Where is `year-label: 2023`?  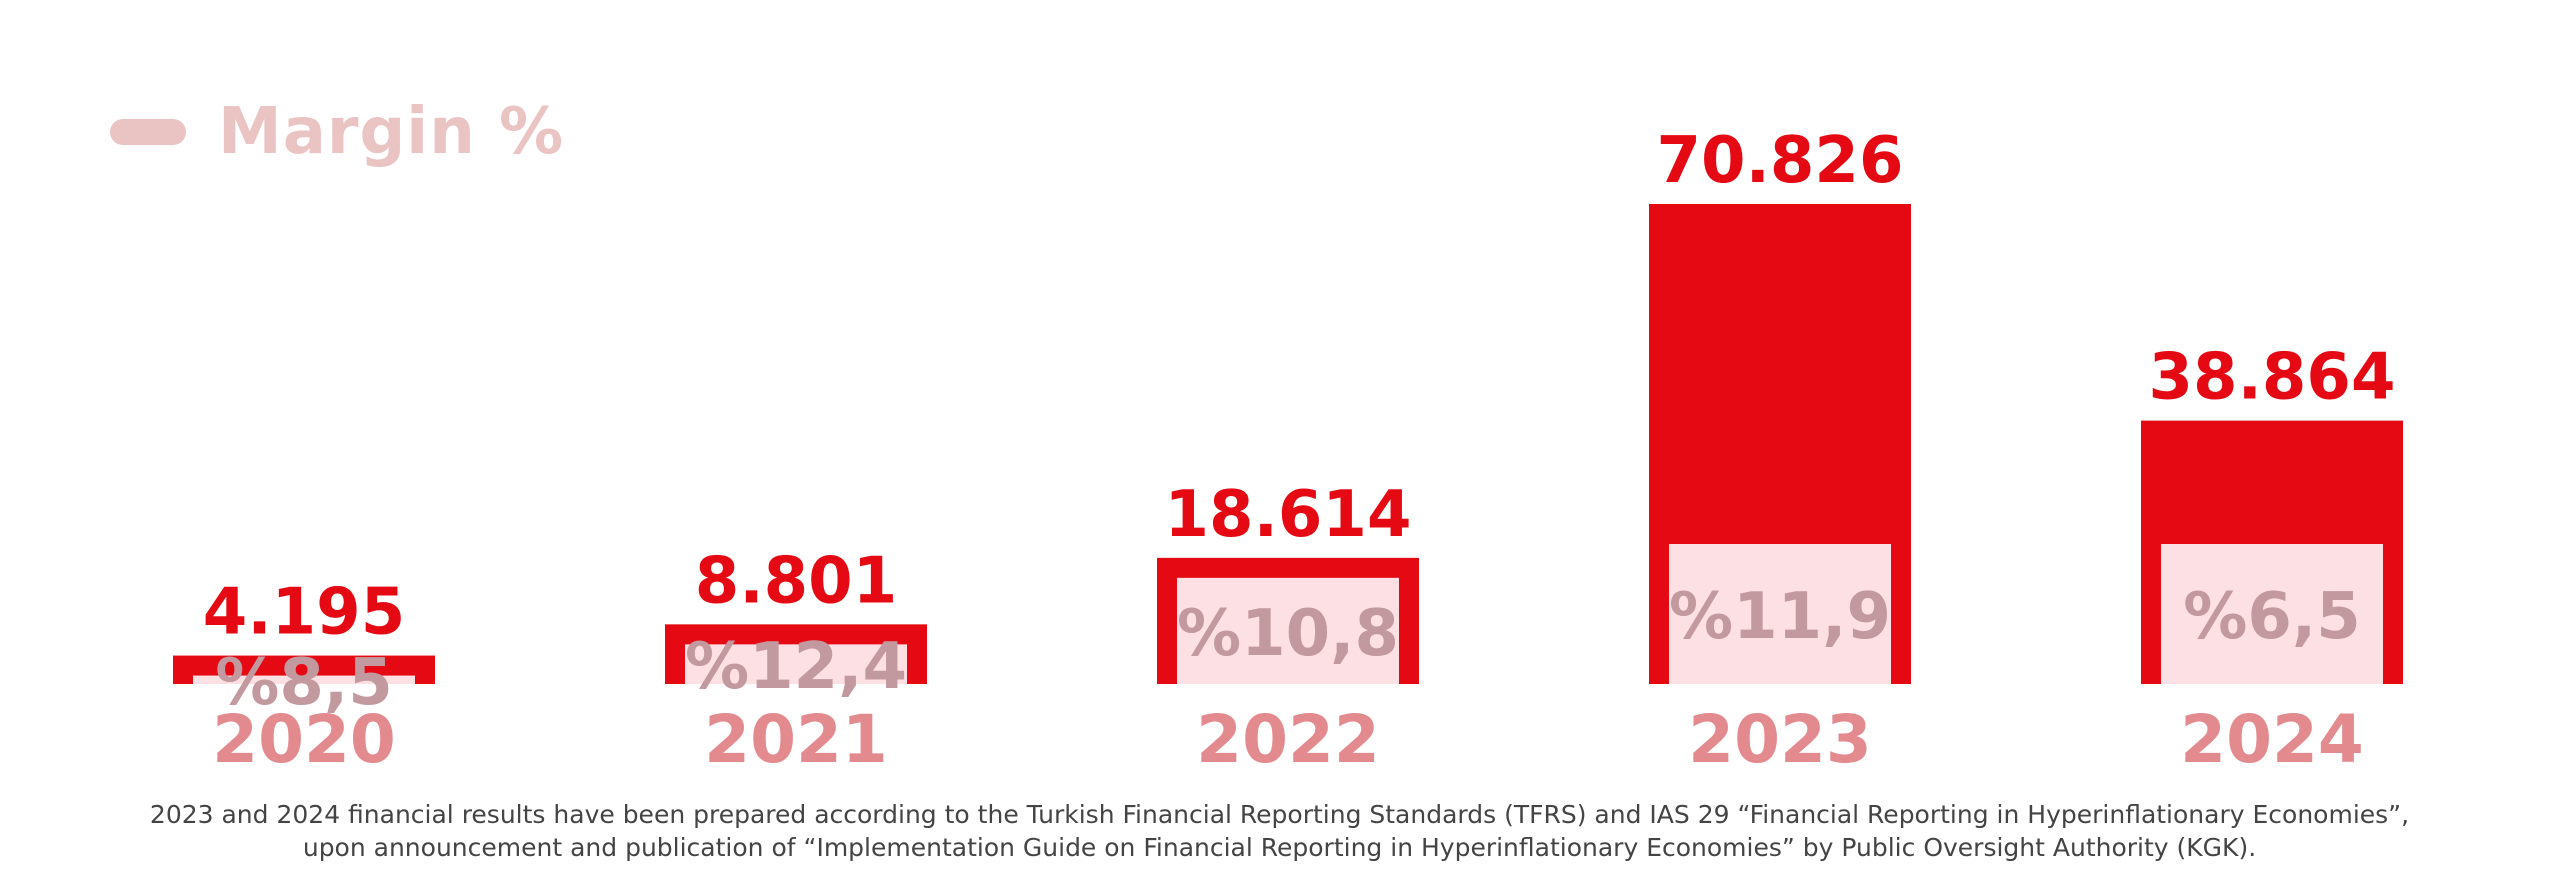 year-label: 2023 is located at coordinates (1780, 739).